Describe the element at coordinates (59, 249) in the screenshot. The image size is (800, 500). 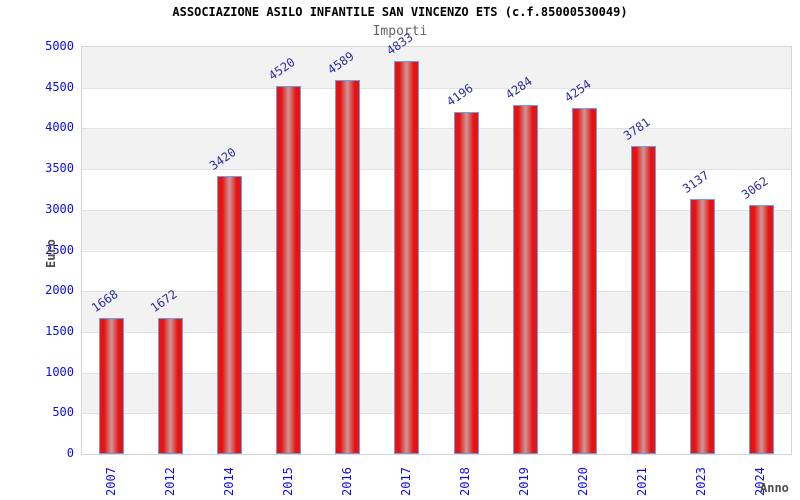
I see `y-tick-label: 2500` at that location.